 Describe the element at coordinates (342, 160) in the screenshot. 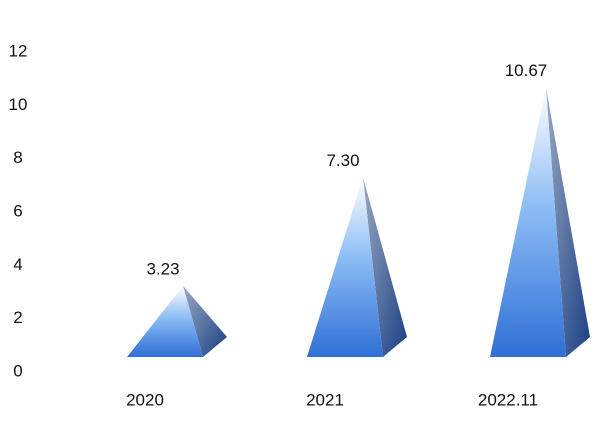

I see `value-label: 7.30` at that location.